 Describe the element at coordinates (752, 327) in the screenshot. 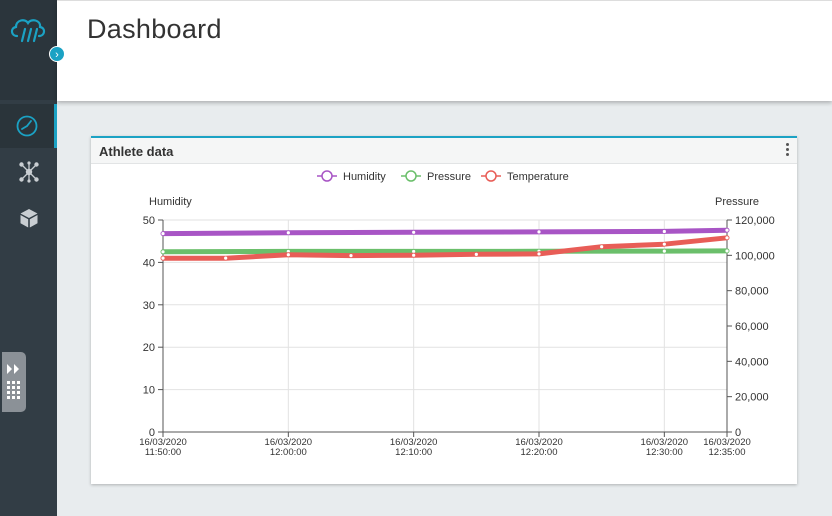

I see `y-right-tick-label: 60,000` at that location.